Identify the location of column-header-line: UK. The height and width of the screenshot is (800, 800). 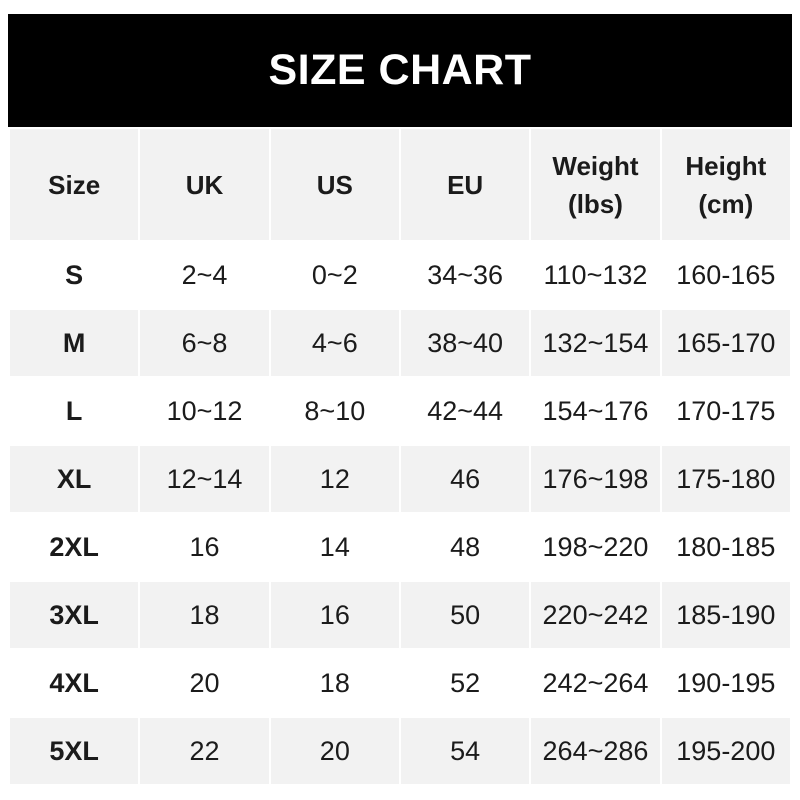
(204, 184).